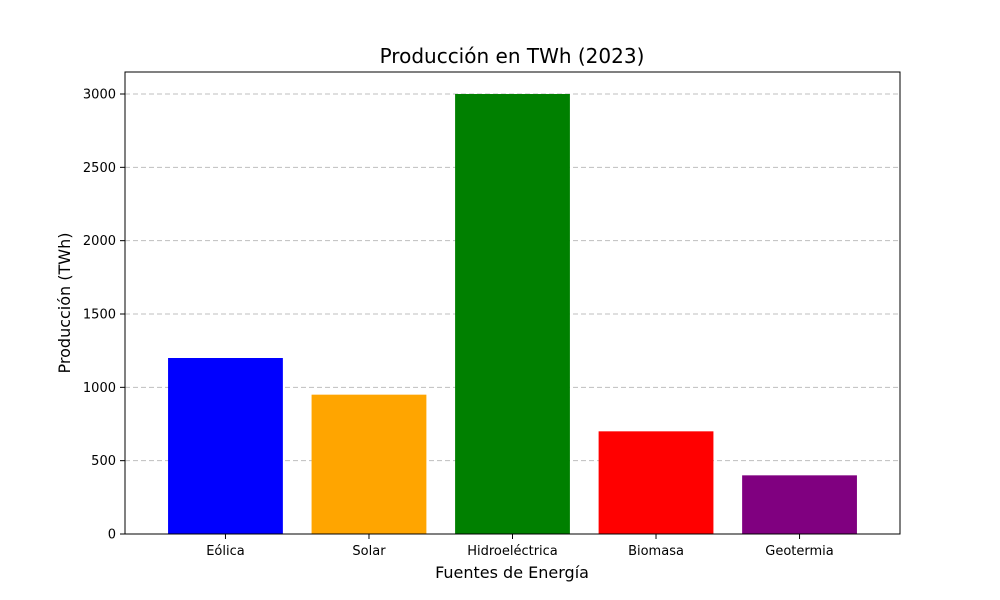 Image resolution: width=1000 pixels, height=600 pixels. I want to click on y-tick-label: 3000, so click(99, 95).